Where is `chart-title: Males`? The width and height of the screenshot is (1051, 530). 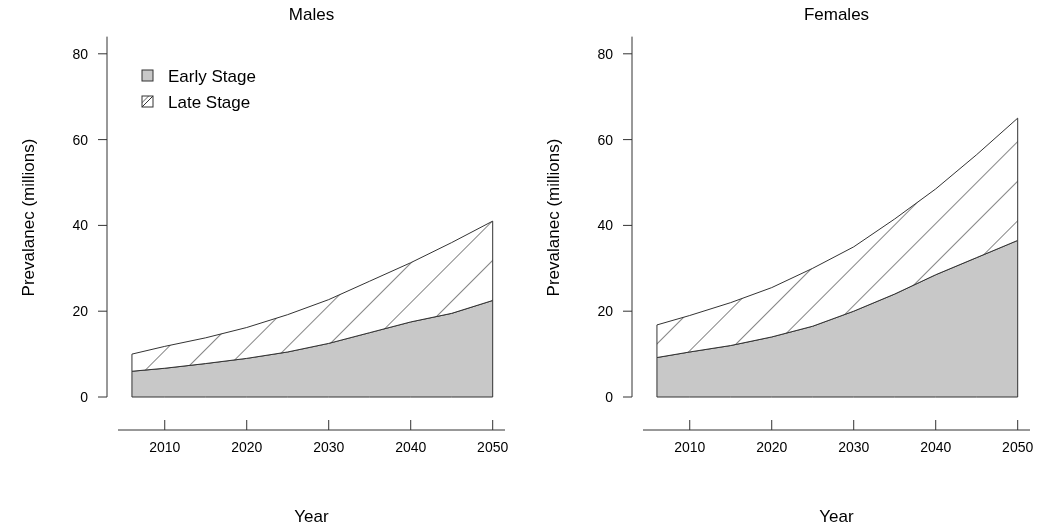 chart-title: Males is located at coordinates (311, 14).